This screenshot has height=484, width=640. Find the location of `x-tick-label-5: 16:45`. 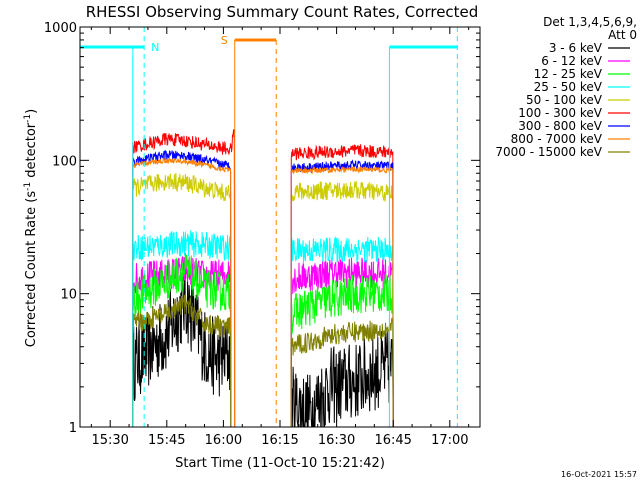

x-tick-label-5: 16:45 is located at coordinates (392, 440).